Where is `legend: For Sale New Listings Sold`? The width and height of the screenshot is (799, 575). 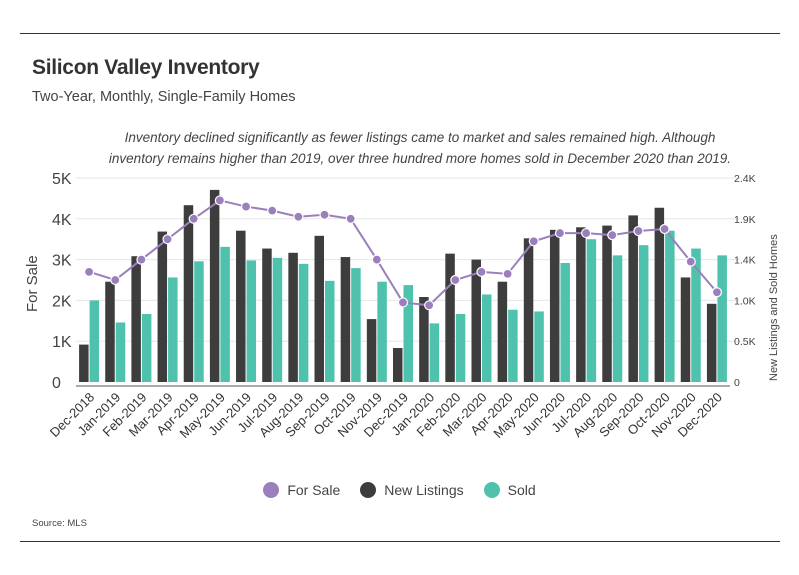
legend: For Sale New Listings Sold is located at coordinates (399, 490).